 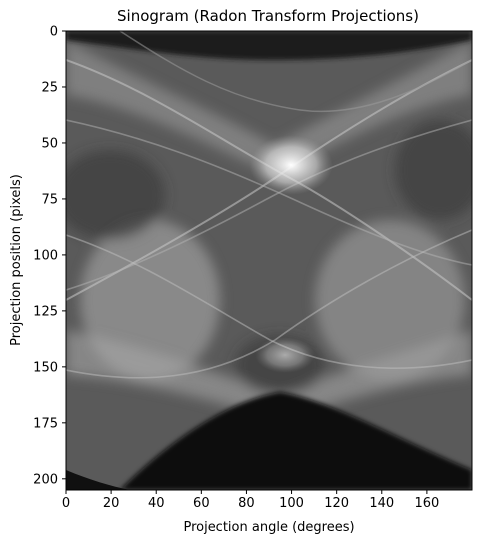 I want to click on top-dark-cap, so click(x=269, y=45).